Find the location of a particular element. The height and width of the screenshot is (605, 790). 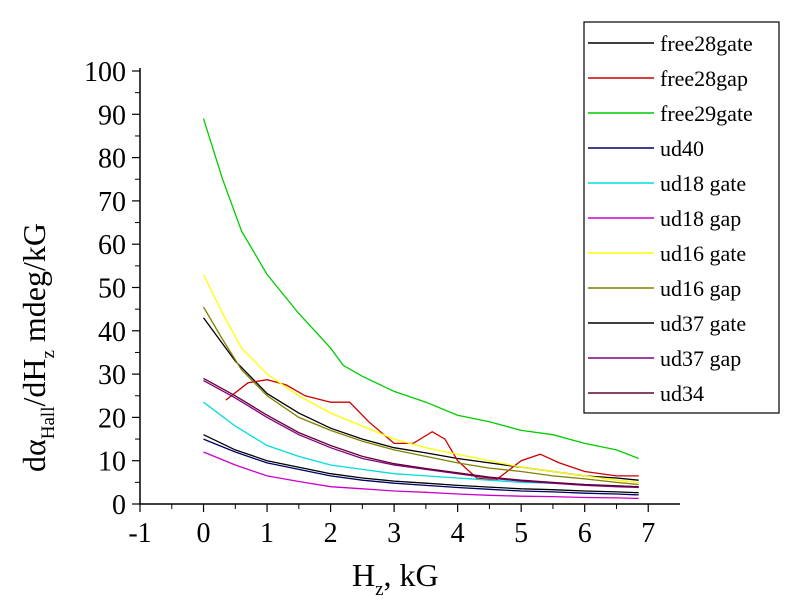

legend-label: ud37 gap is located at coordinates (700, 358).